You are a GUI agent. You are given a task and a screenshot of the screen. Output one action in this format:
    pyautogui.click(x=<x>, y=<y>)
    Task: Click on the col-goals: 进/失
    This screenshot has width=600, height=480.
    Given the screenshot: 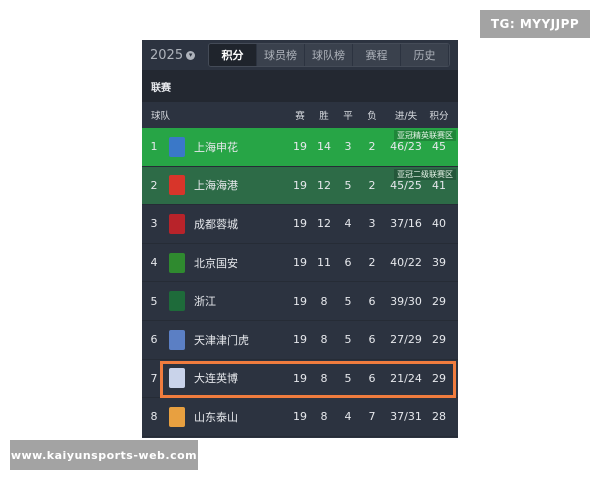 What is the action you would take?
    pyautogui.click(x=406, y=116)
    